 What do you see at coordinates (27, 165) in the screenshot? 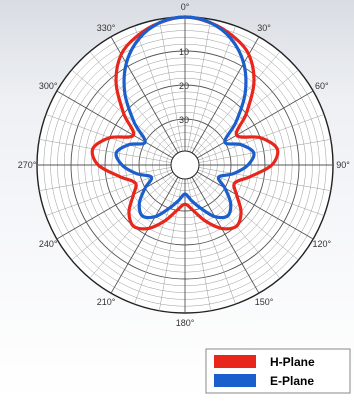
I see `angle-tick-label: 270°` at bounding box center [27, 165].